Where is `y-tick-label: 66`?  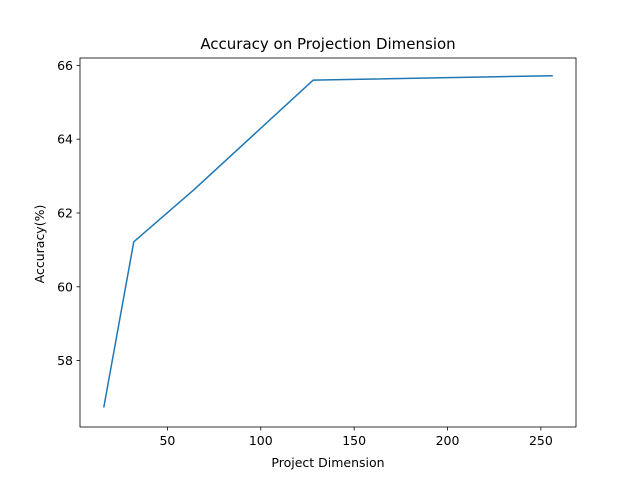 y-tick-label: 66 is located at coordinates (65, 65).